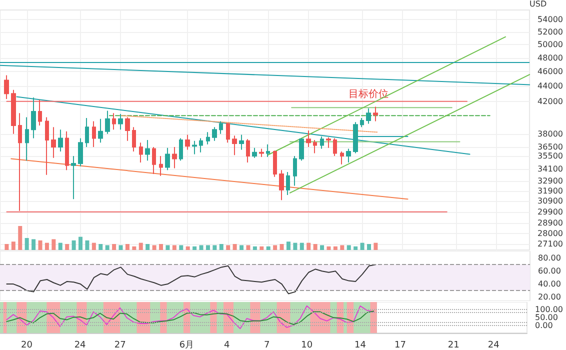  What do you see at coordinates (551, 86) in the screenshot?
I see `y-tick-label: 44000` at bounding box center [551, 86].